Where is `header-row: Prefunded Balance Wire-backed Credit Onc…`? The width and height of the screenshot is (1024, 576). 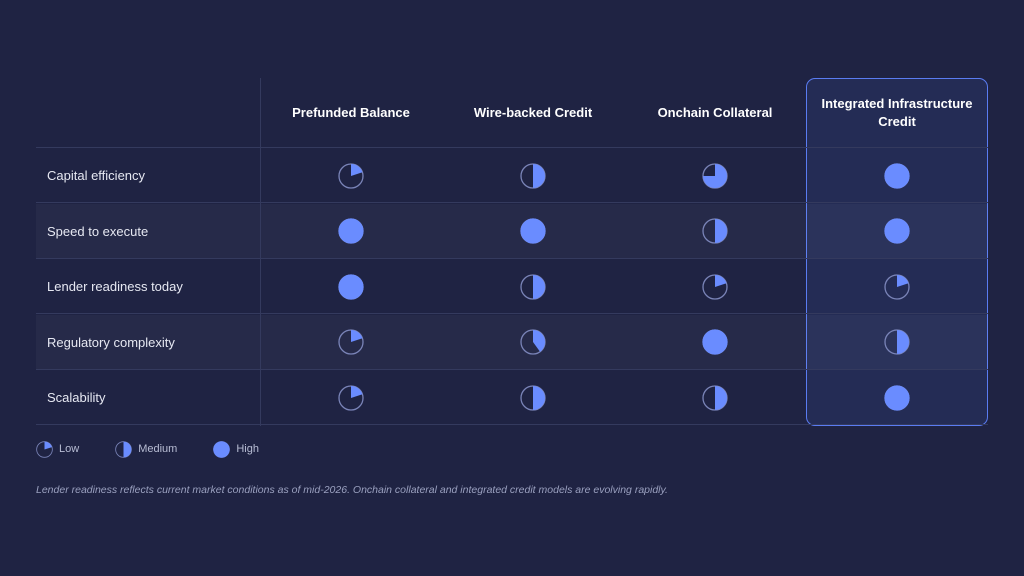
header-row: Prefunded Balance Wire-backed Credit Onc… is located at coordinates (512, 113).